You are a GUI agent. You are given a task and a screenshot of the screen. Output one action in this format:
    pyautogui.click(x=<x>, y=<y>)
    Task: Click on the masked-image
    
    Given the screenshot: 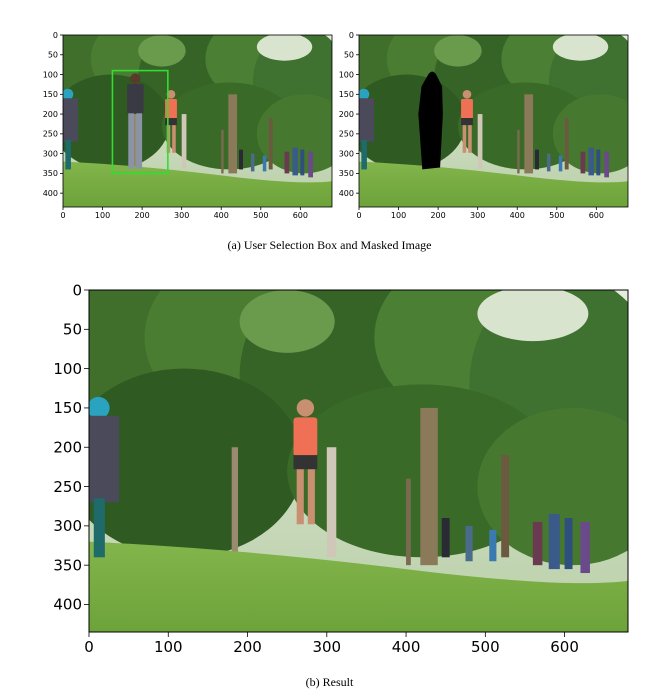 What is the action you would take?
    pyautogui.click(x=493, y=121)
    